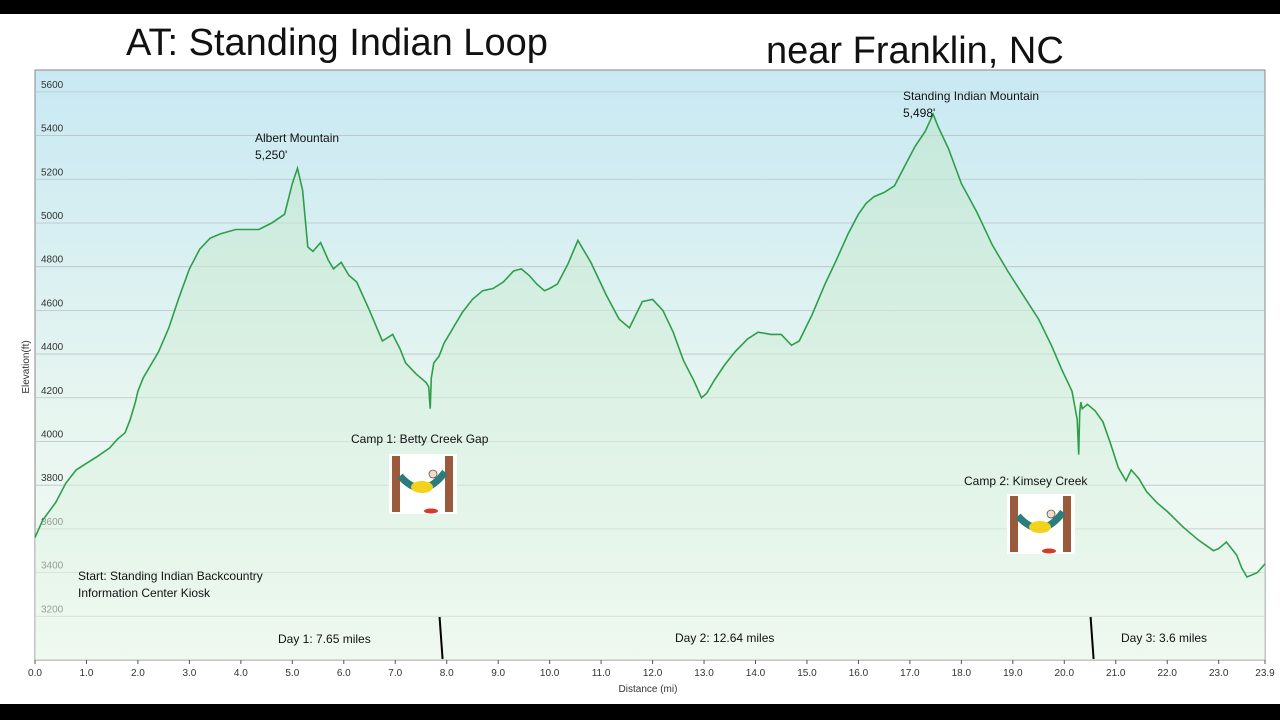 Image resolution: width=1280 pixels, height=720 pixels. What do you see at coordinates (52, 303) in the screenshot?
I see `y-tick-label: 4600` at bounding box center [52, 303].